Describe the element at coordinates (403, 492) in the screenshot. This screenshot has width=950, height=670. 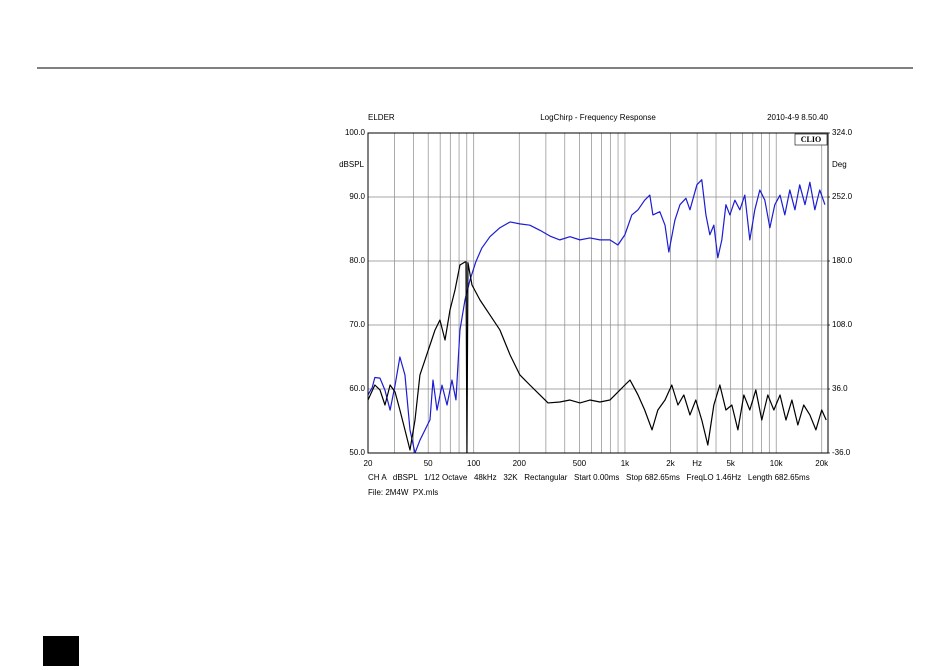
I see `footer-file: File: 2M4W PX.mls` at that location.